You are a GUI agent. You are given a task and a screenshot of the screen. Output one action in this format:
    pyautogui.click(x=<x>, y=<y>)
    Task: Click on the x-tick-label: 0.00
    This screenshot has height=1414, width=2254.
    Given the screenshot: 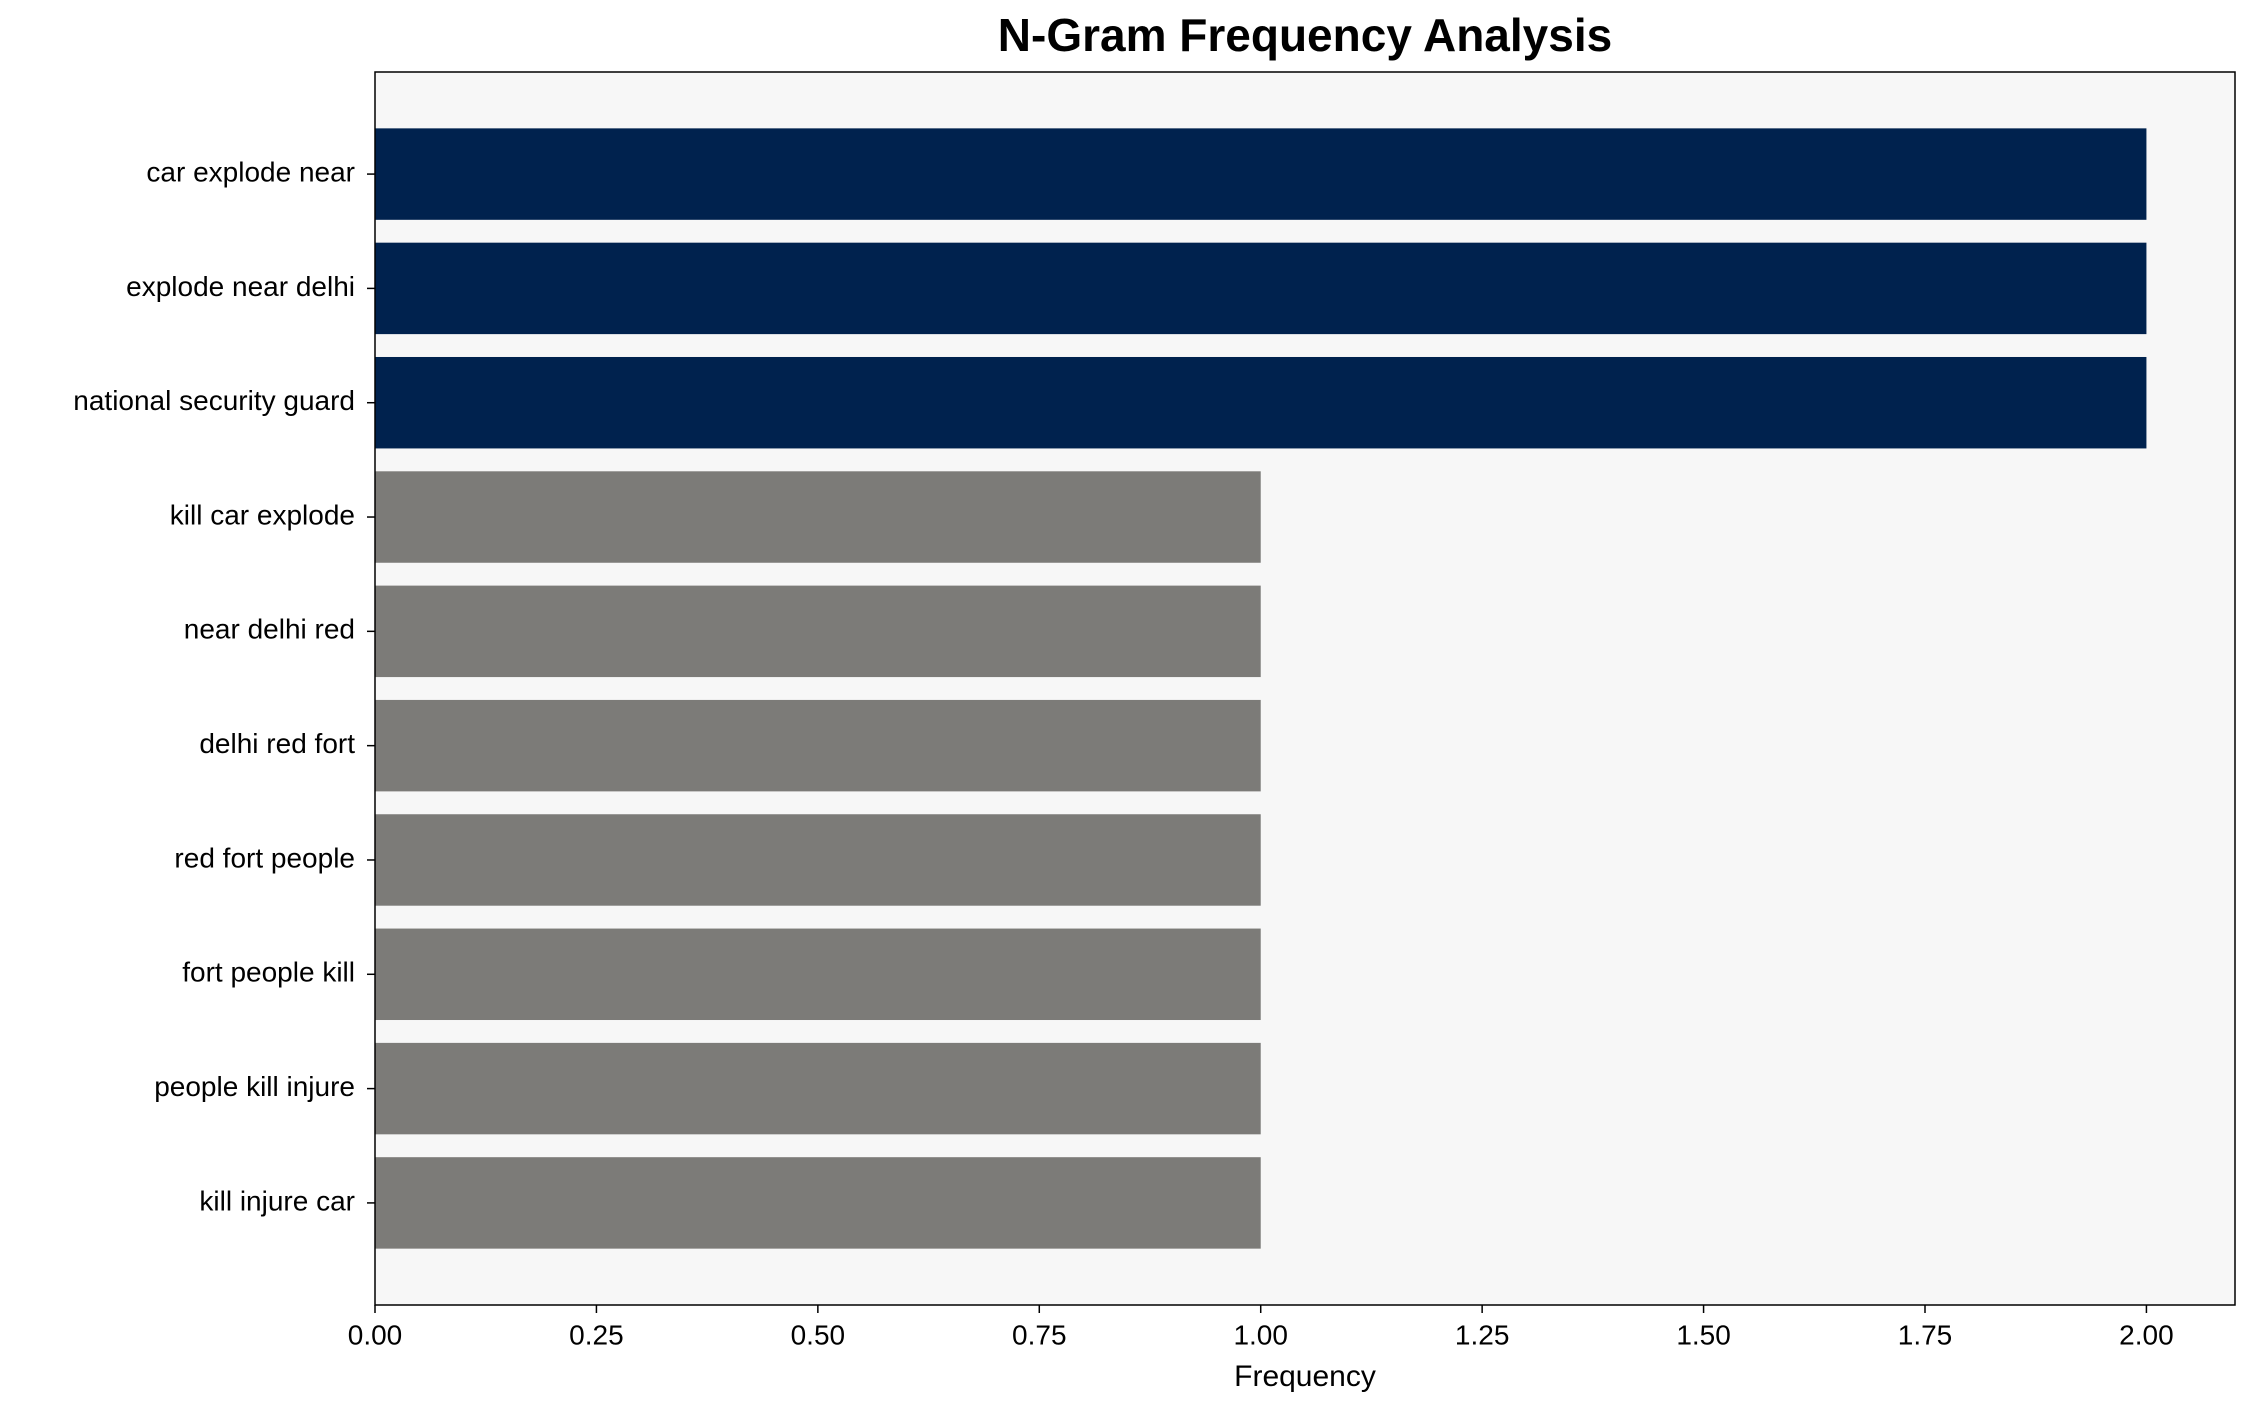 What is the action you would take?
    pyautogui.click(x=375, y=1334)
    